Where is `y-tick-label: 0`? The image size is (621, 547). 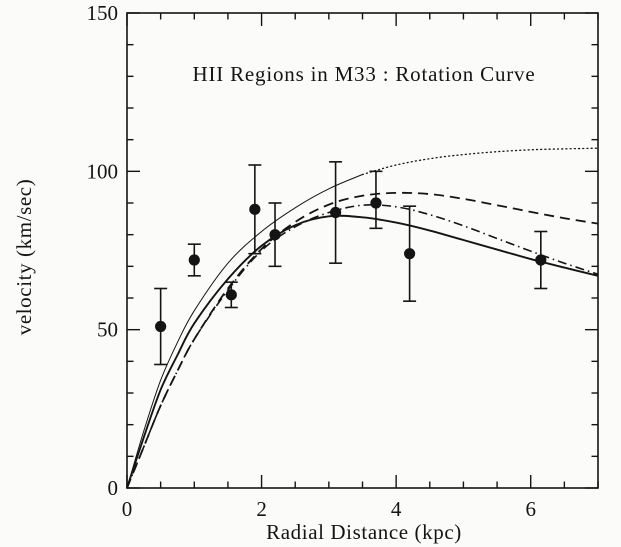
y-tick-label: 0 is located at coordinates (113, 488).